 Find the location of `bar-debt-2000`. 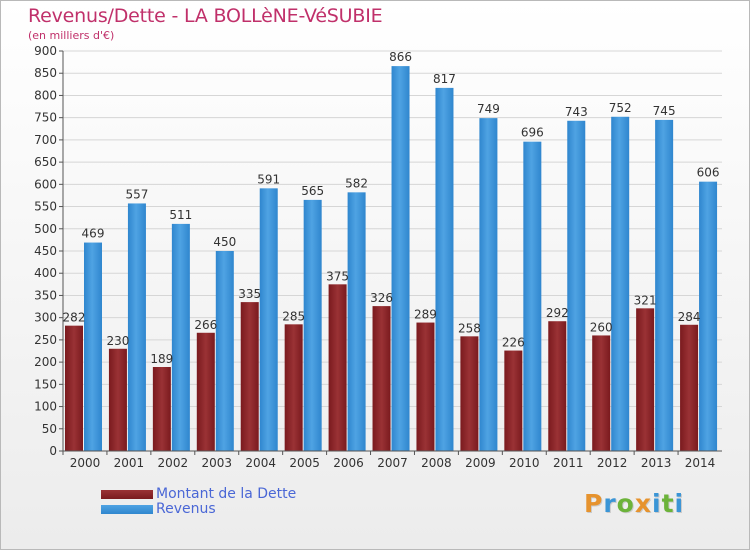

bar-debt-2000 is located at coordinates (74, 388).